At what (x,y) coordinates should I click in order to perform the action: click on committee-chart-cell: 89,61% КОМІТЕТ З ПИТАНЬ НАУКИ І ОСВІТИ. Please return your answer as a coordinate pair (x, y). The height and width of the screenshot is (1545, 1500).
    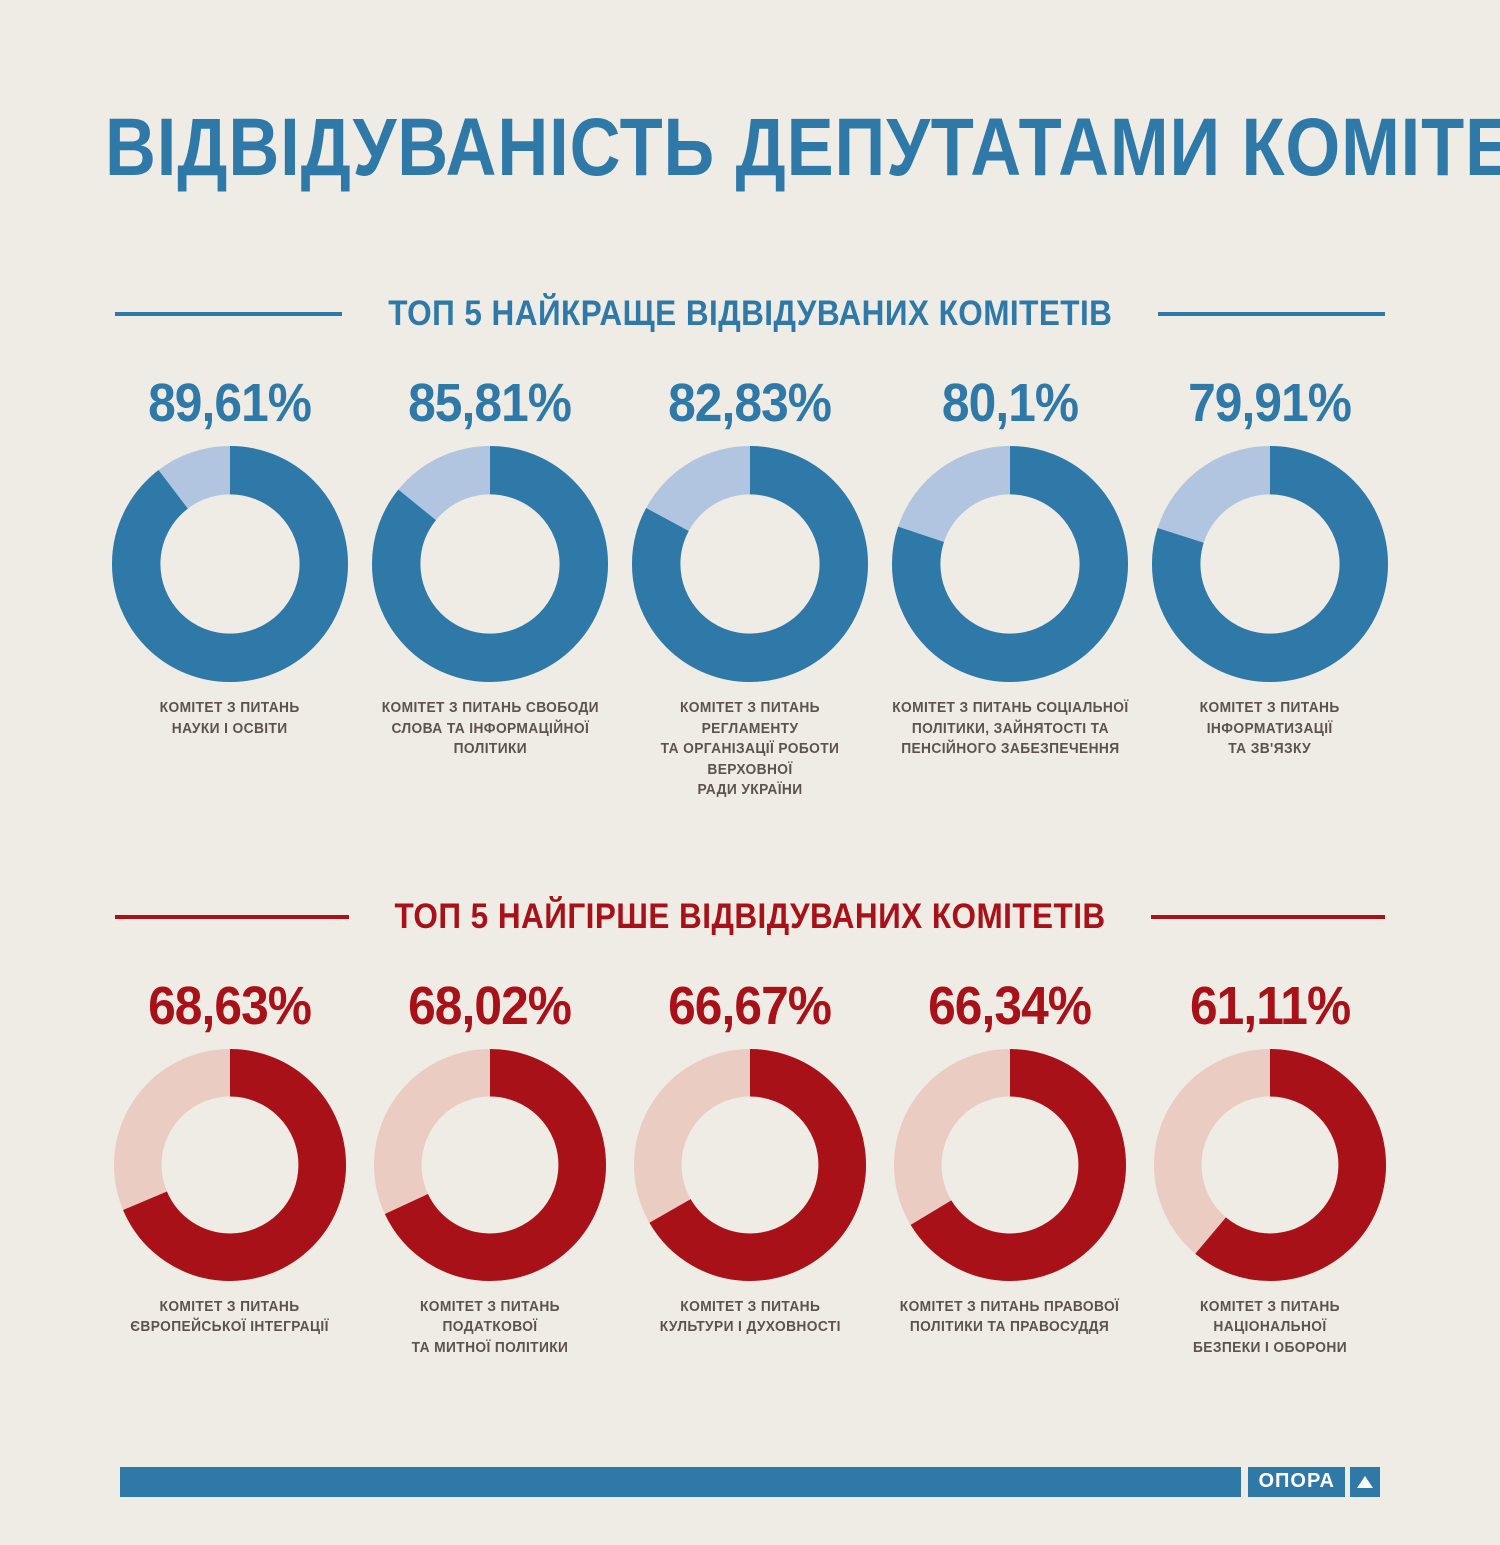
    Looking at the image, I should click on (230, 588).